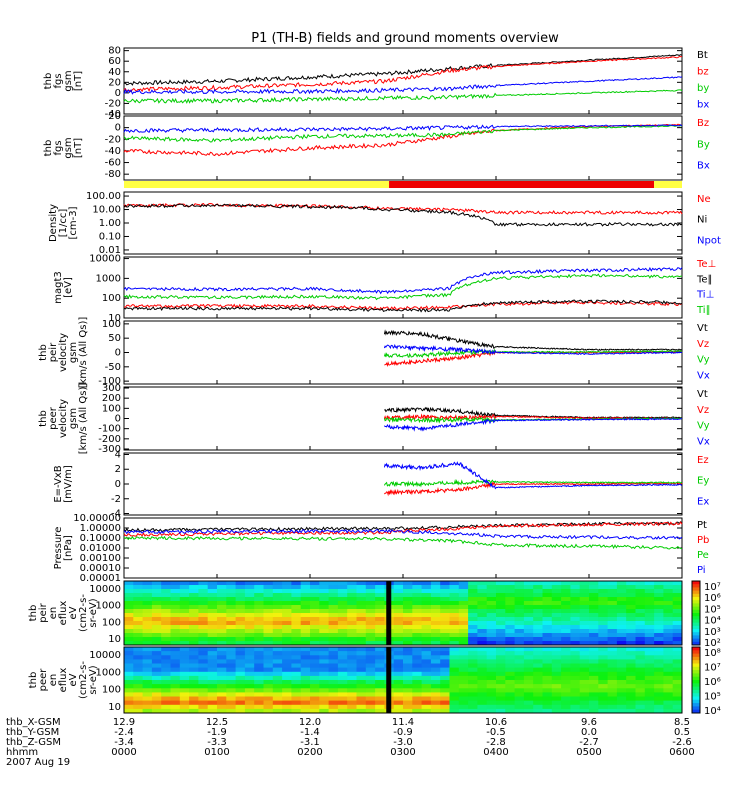  I want to click on ytick-label: 0, so click(118, 353).